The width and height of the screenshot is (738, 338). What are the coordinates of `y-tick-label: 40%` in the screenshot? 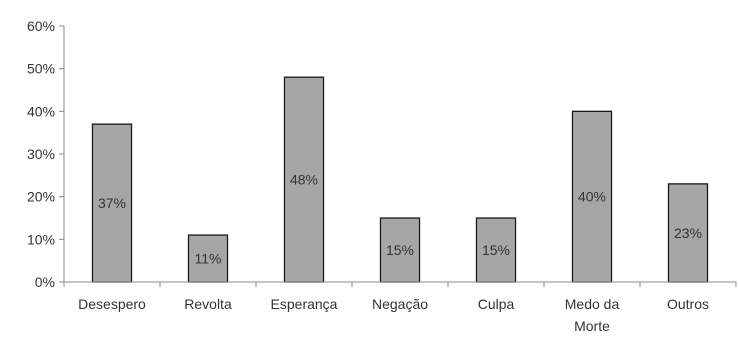 It's located at (41, 111).